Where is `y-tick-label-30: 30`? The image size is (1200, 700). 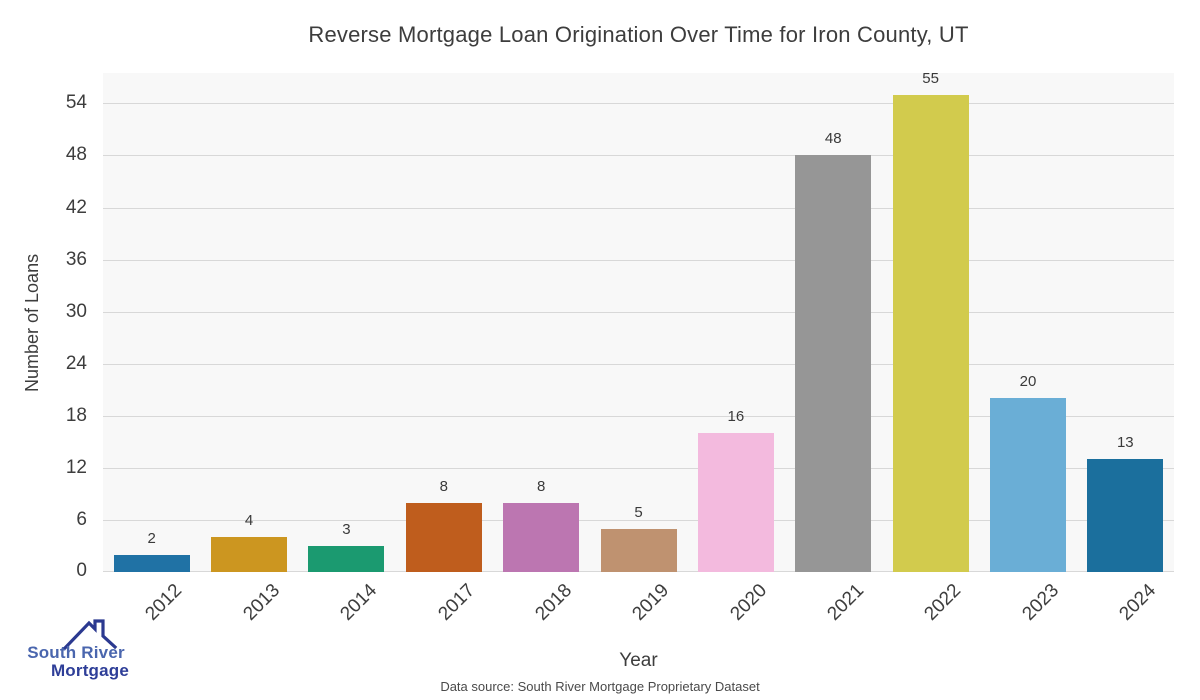
y-tick-label-30: 30 is located at coordinates (76, 311).